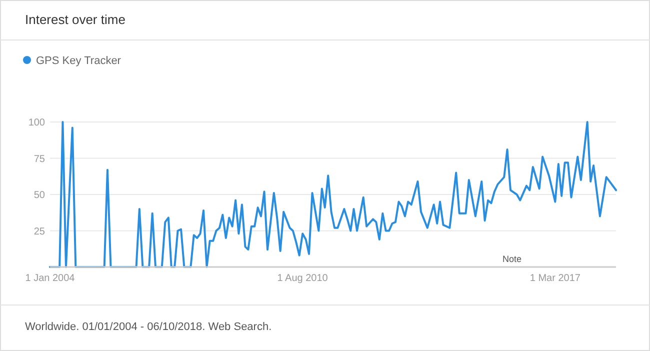 The height and width of the screenshot is (351, 650). What do you see at coordinates (79, 61) in the screenshot?
I see `legend-label: GPS Key Tracker` at bounding box center [79, 61].